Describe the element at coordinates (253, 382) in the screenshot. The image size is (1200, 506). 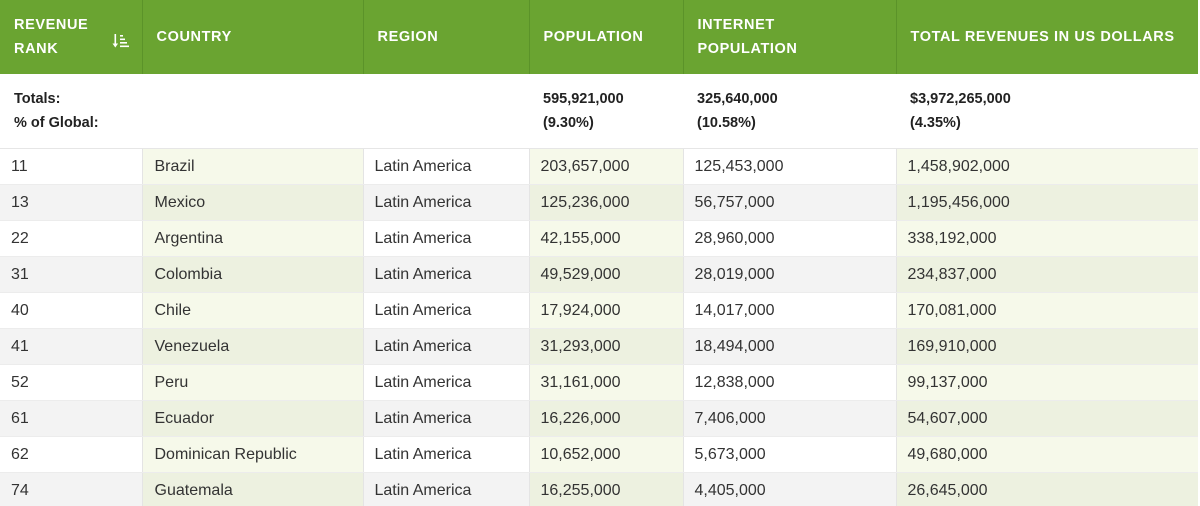
I see `country-cell: Peru` at that location.